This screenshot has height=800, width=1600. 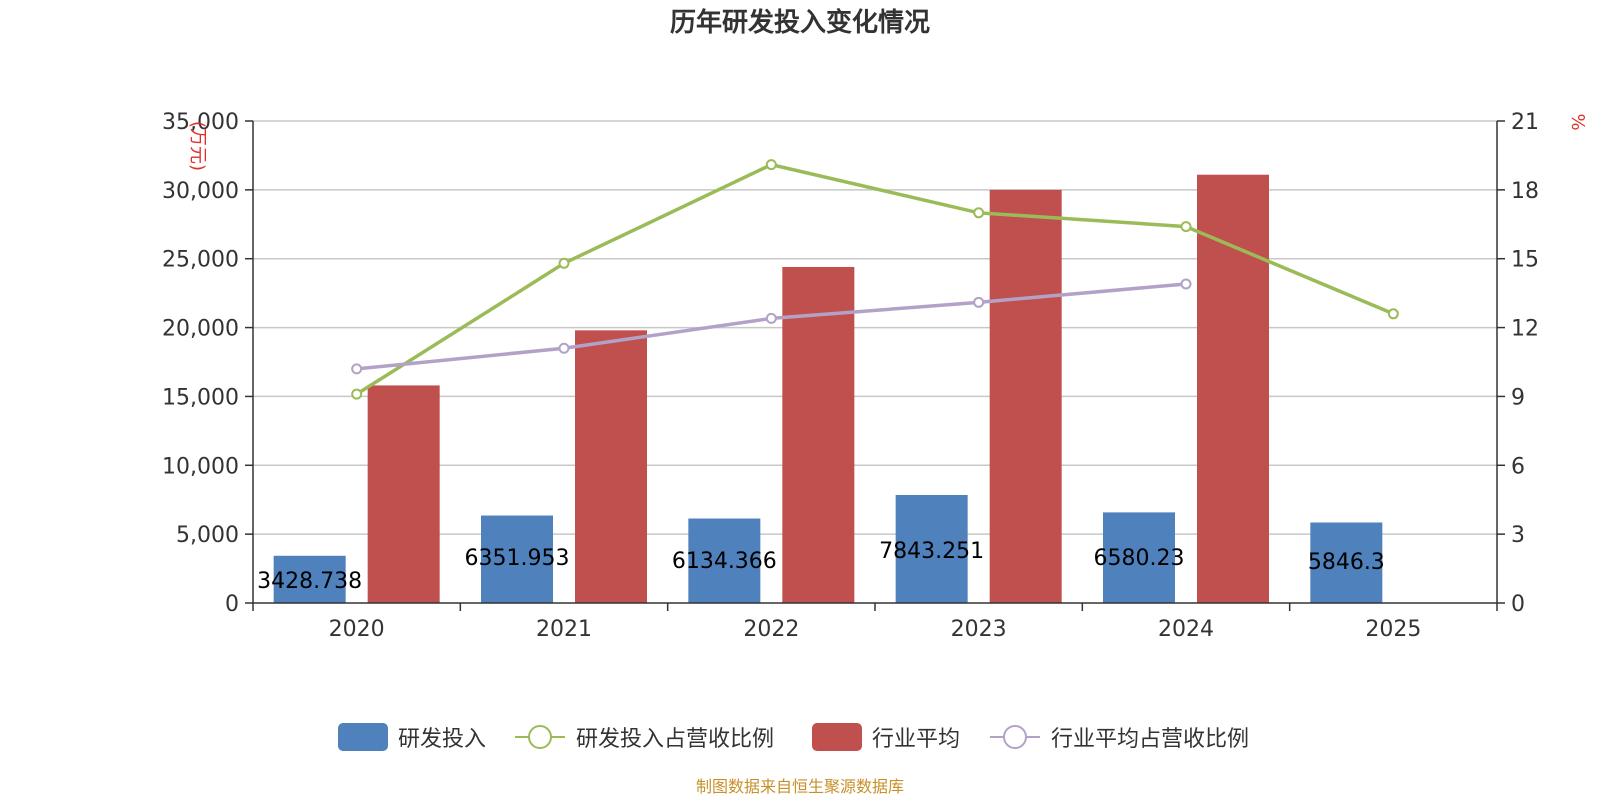 What do you see at coordinates (442, 739) in the screenshot?
I see `legend-label-rd-investment: 研发投入` at bounding box center [442, 739].